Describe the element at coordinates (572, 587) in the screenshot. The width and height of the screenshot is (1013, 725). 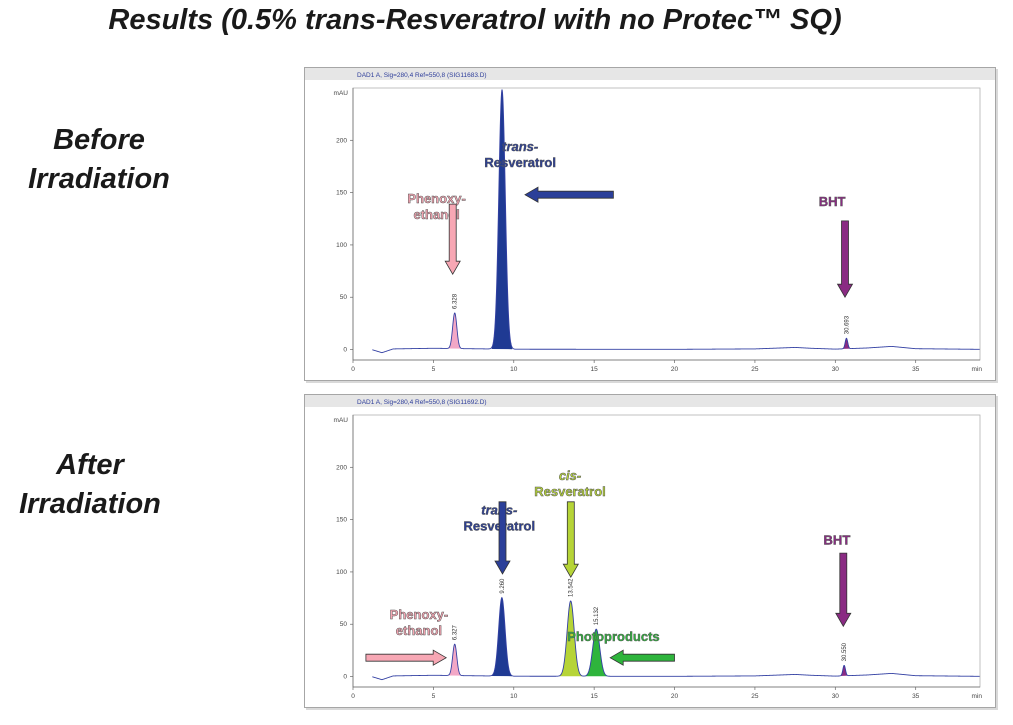
I see `peak-retention-label: 13.542` at that location.